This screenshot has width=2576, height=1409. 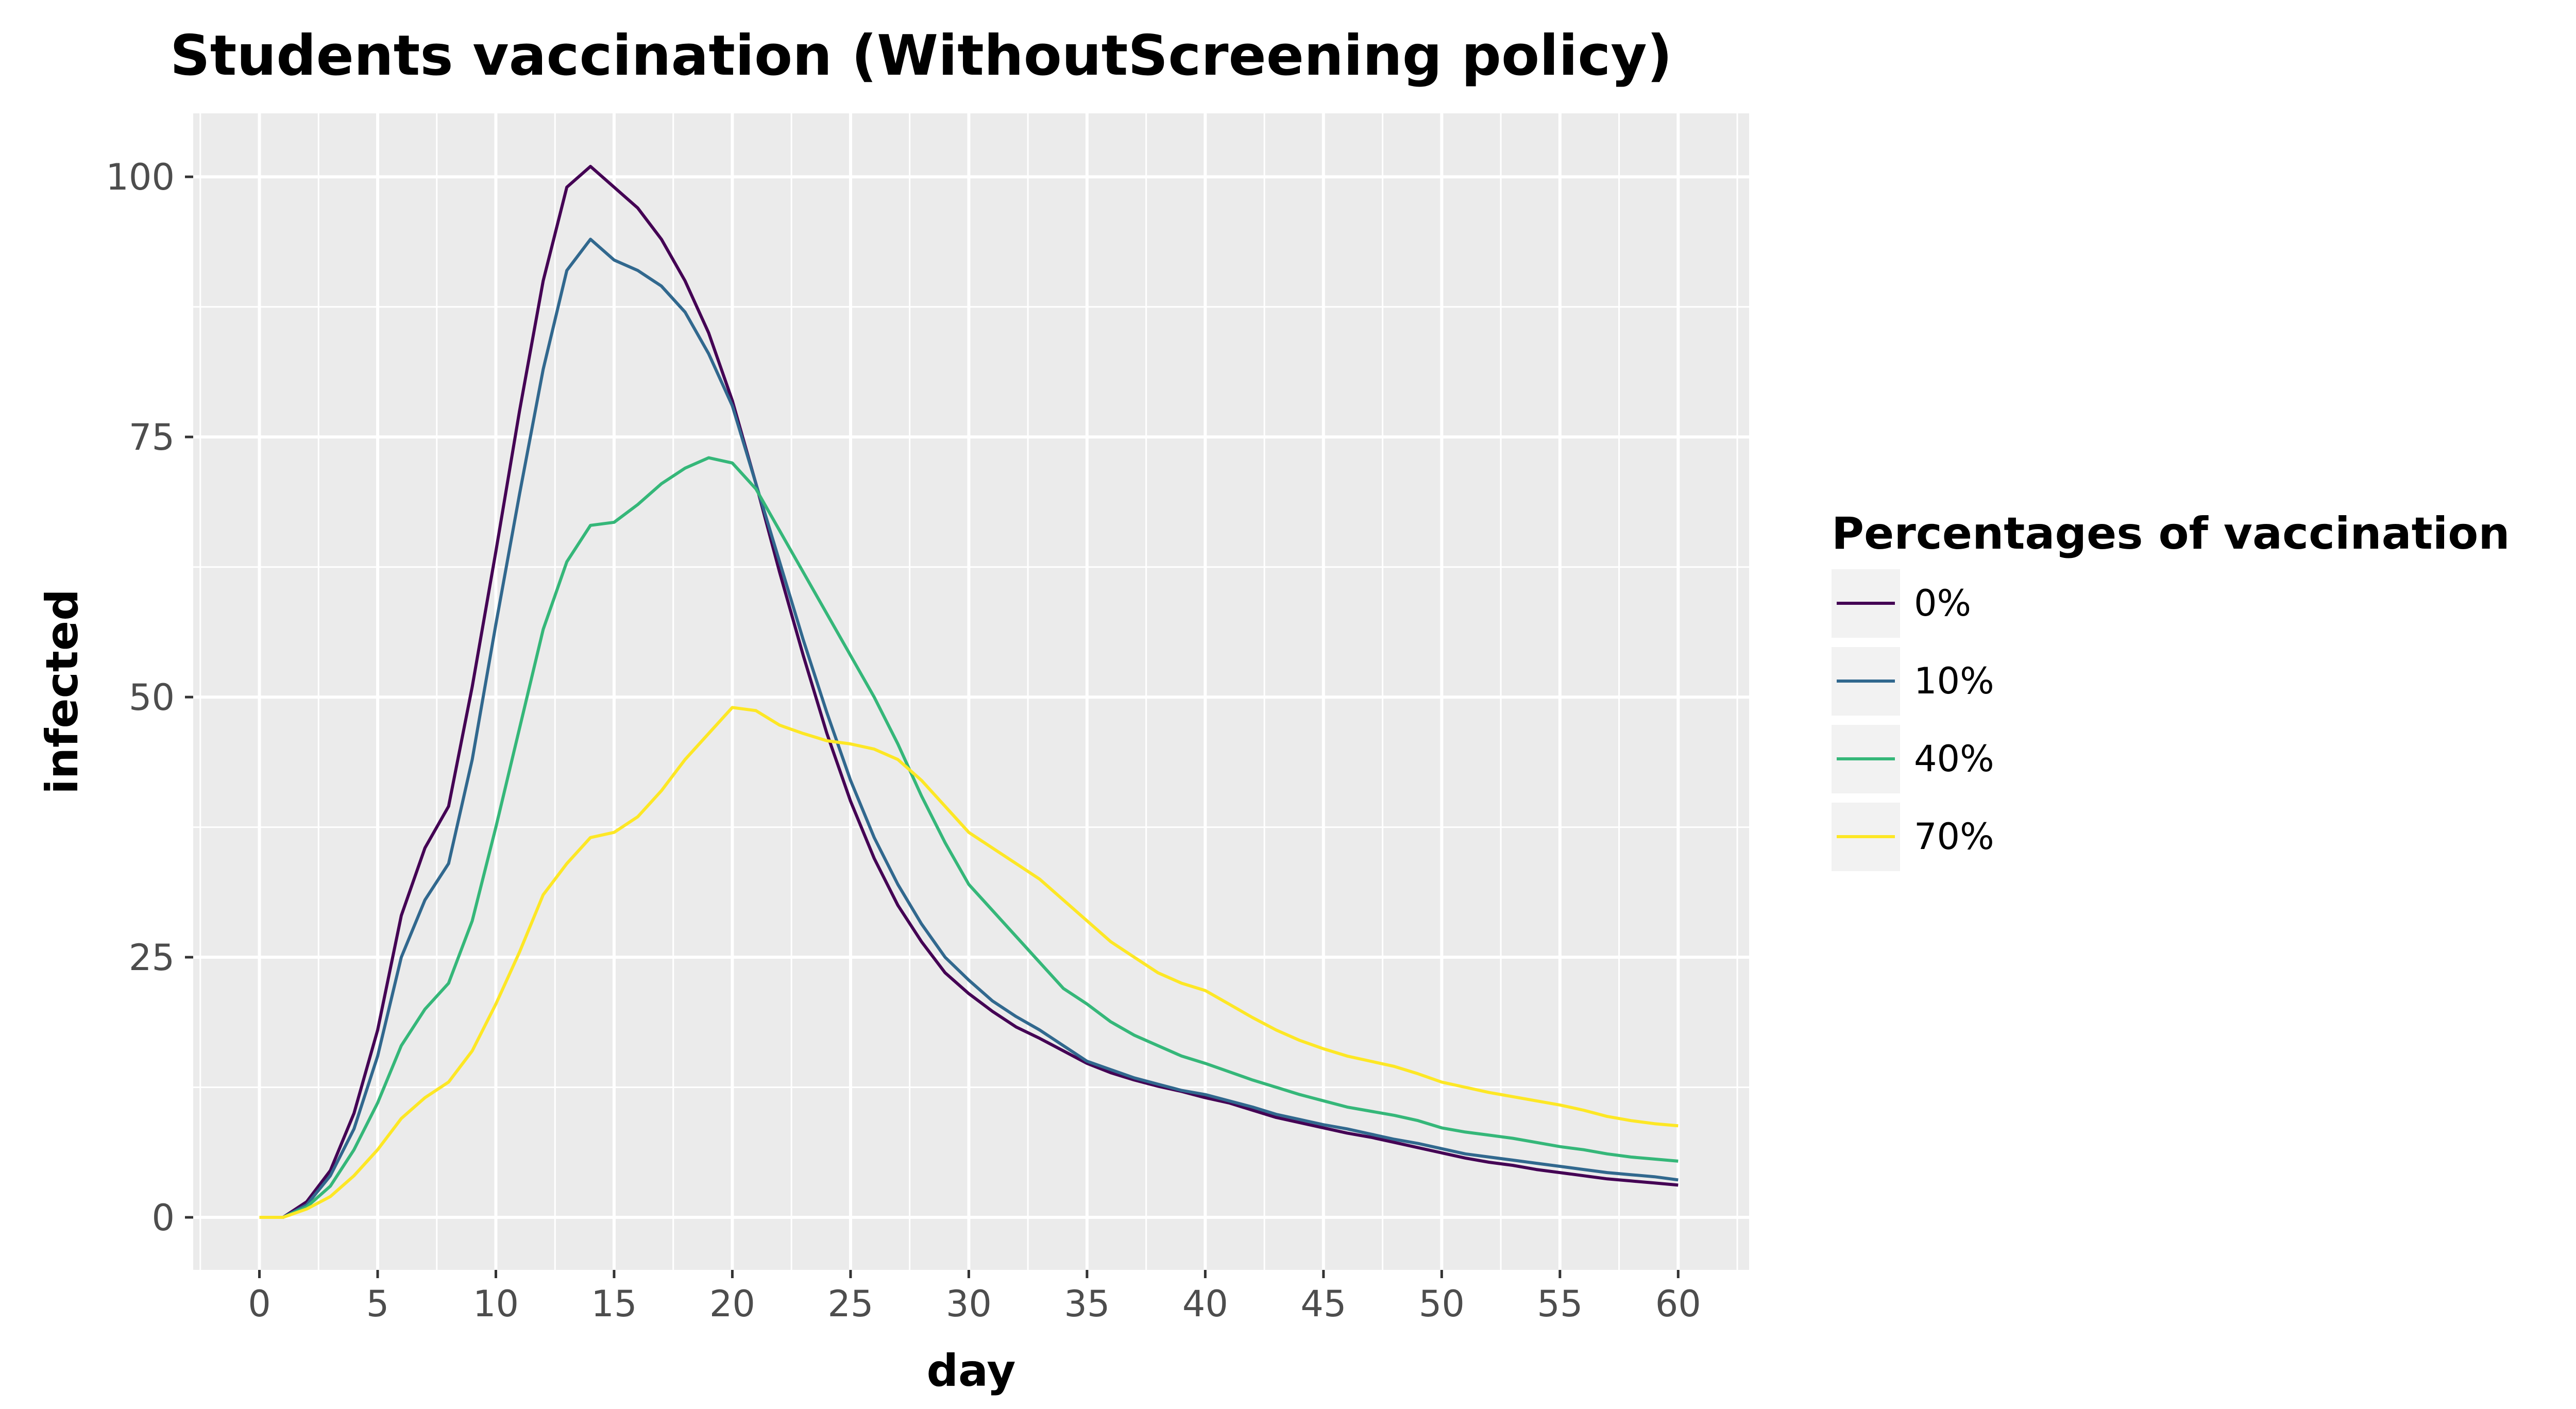 What do you see at coordinates (1954, 759) in the screenshot?
I see `legend-label: 40%` at bounding box center [1954, 759].